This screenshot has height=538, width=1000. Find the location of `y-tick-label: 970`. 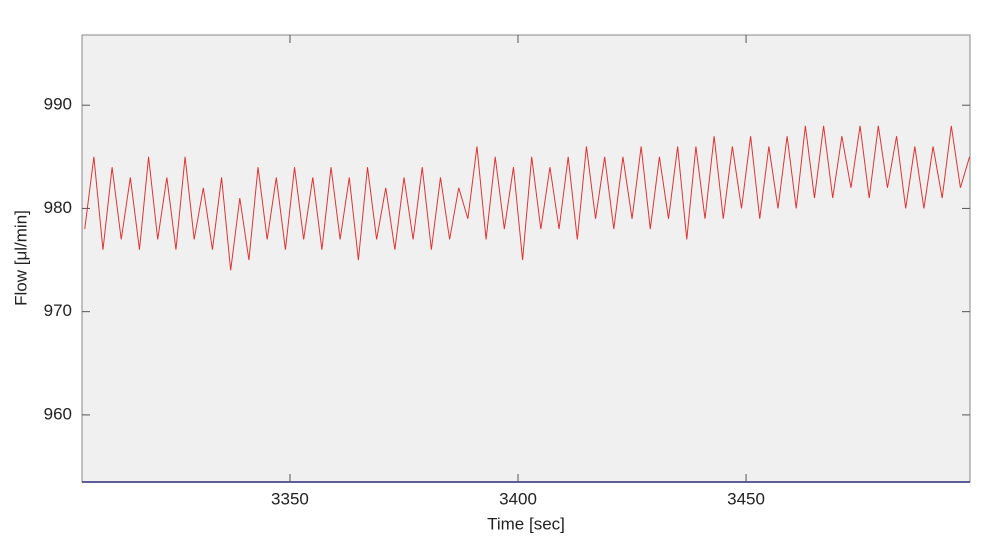

y-tick-label: 970 is located at coordinates (58, 310).